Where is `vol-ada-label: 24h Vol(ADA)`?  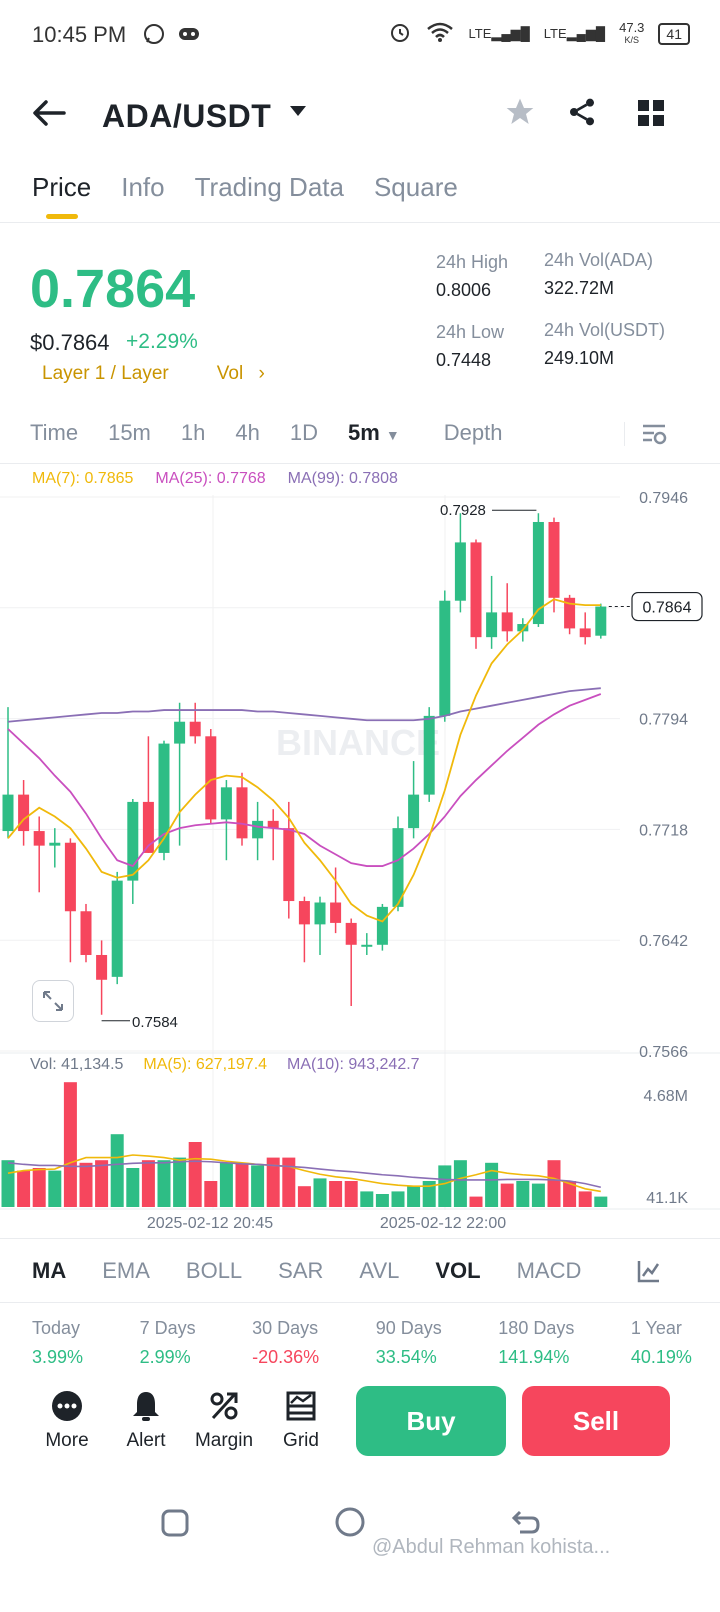 vol-ada-label: 24h Vol(ADA) is located at coordinates (599, 260).